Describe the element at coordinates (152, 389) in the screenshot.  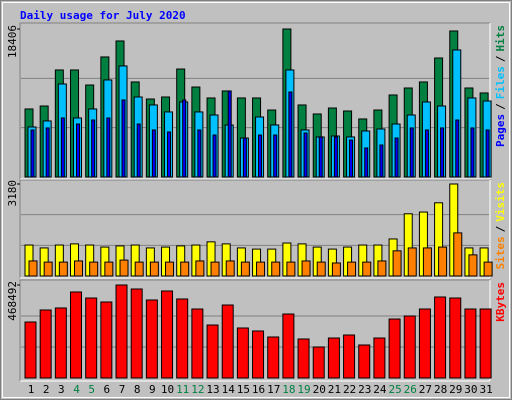
I see `x-tick-label: 9` at that location.